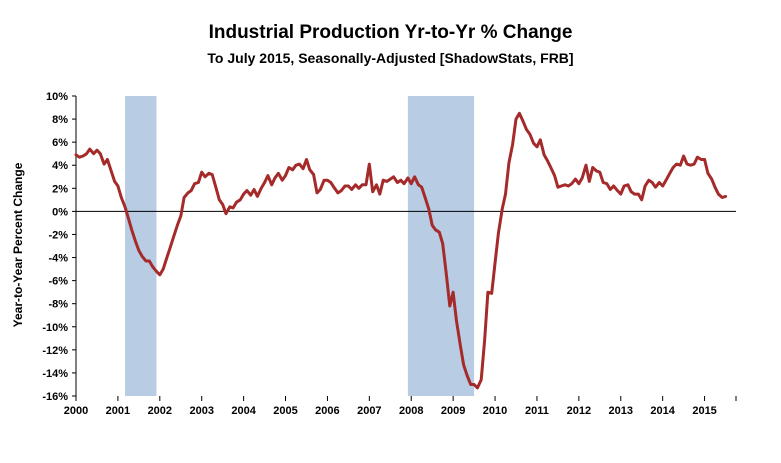  Describe the element at coordinates (55, 397) in the screenshot. I see `y-tick-label: -16%` at that location.